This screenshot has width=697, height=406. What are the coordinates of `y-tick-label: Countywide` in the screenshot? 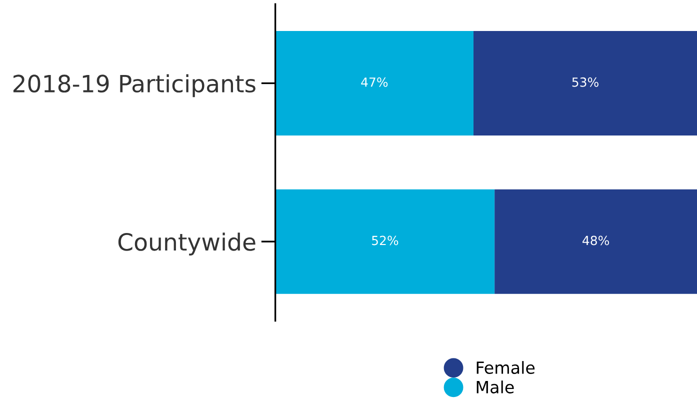 It's located at (187, 244).